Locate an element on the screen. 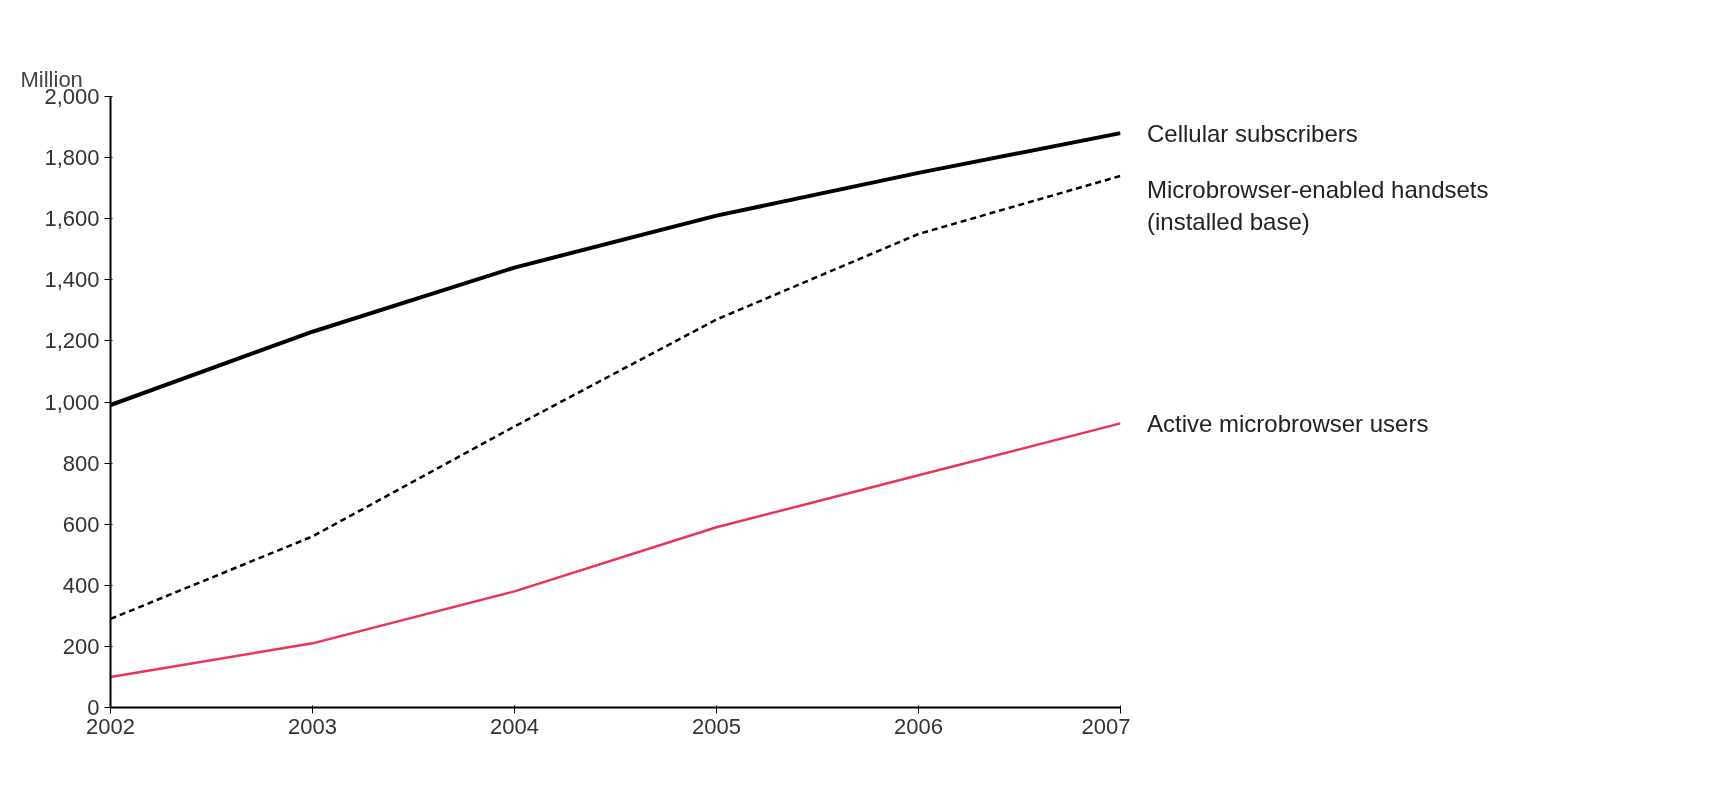 The height and width of the screenshot is (810, 1714). y-tick-label: 1,600 is located at coordinates (72, 219).